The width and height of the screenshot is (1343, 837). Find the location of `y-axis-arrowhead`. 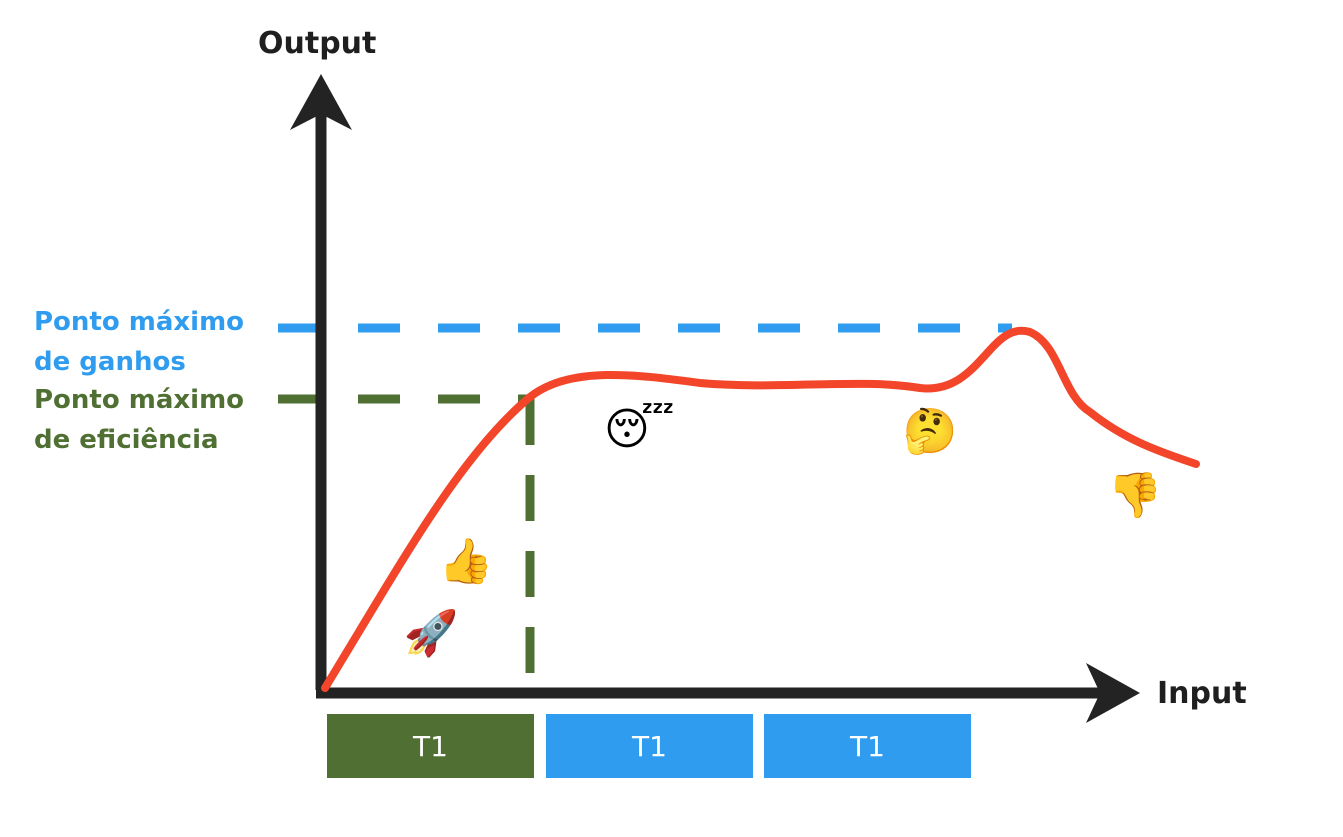

y-axis-arrowhead is located at coordinates (321, 102).